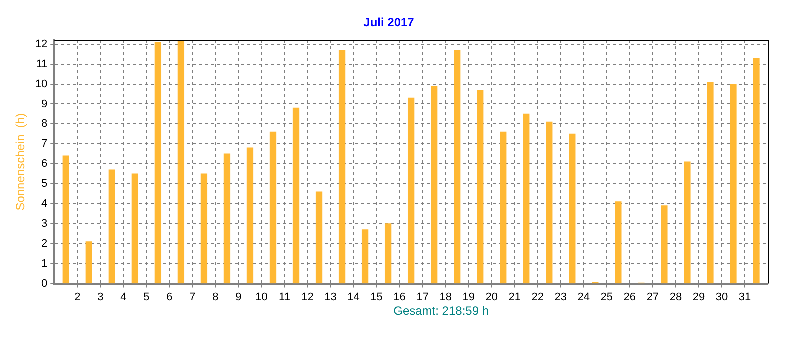 Image resolution: width=792 pixels, height=337 pixels. What do you see at coordinates (41, 84) in the screenshot?
I see `y-tick-label: 10` at bounding box center [41, 84].